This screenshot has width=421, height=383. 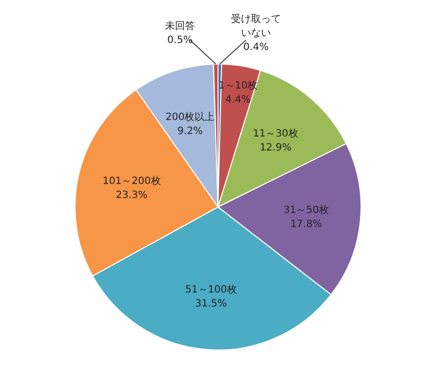 What do you see at coordinates (180, 26) in the screenshot?
I see `slice-label: 未回答` at bounding box center [180, 26].